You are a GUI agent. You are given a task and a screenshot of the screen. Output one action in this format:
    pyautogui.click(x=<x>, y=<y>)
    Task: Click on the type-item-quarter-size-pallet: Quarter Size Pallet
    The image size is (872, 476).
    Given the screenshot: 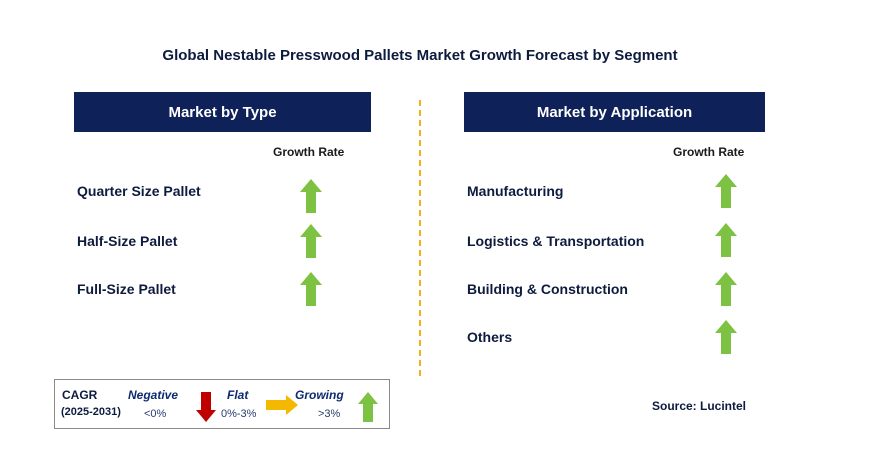 What is the action you would take?
    pyautogui.click(x=139, y=191)
    